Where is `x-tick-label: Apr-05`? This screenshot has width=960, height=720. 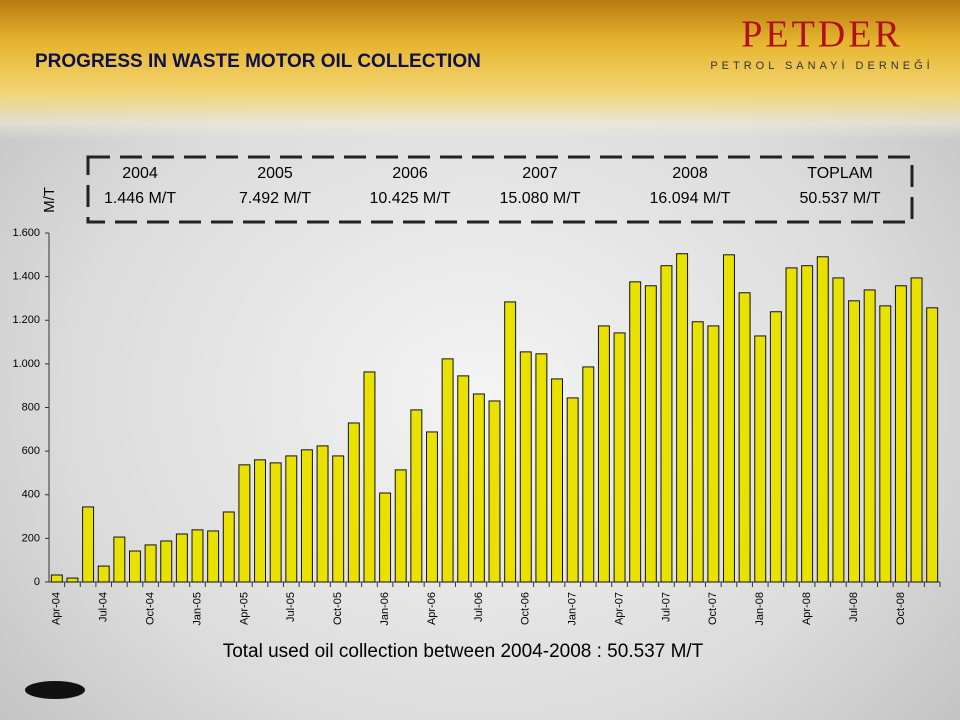 x-tick-label: Apr-05 is located at coordinates (244, 608).